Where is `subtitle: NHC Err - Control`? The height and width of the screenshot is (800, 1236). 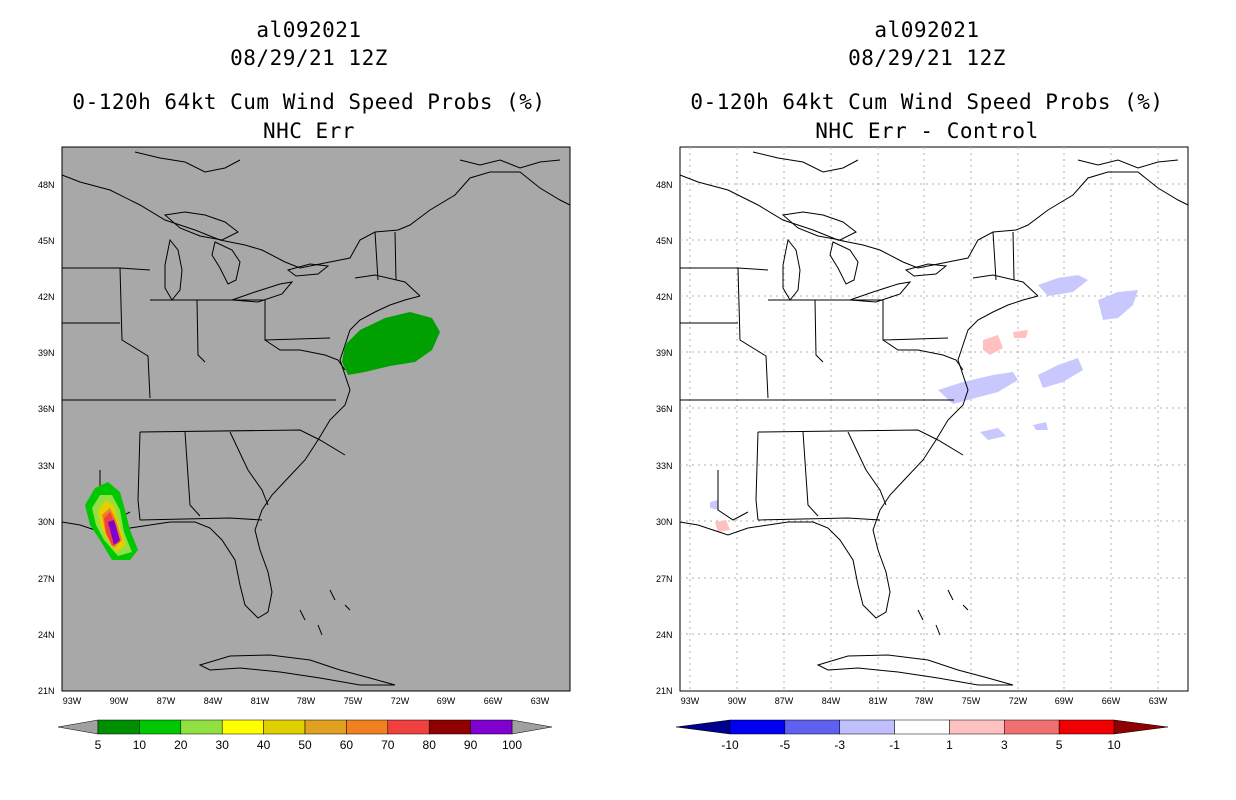
subtitle: NHC Err - Control is located at coordinates (927, 131).